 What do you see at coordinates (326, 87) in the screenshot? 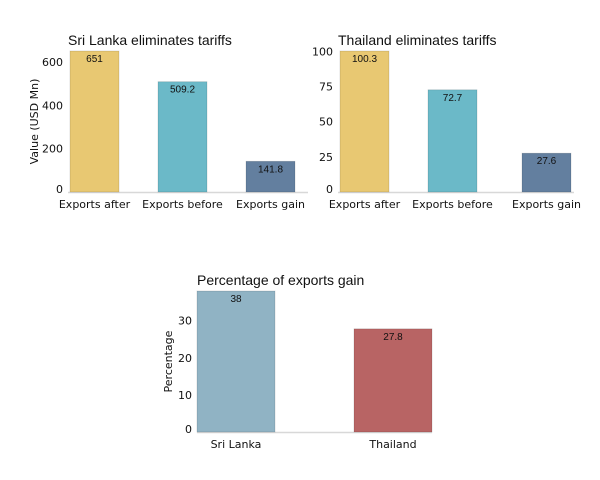
I see `y-tick-label: 75` at bounding box center [326, 87].